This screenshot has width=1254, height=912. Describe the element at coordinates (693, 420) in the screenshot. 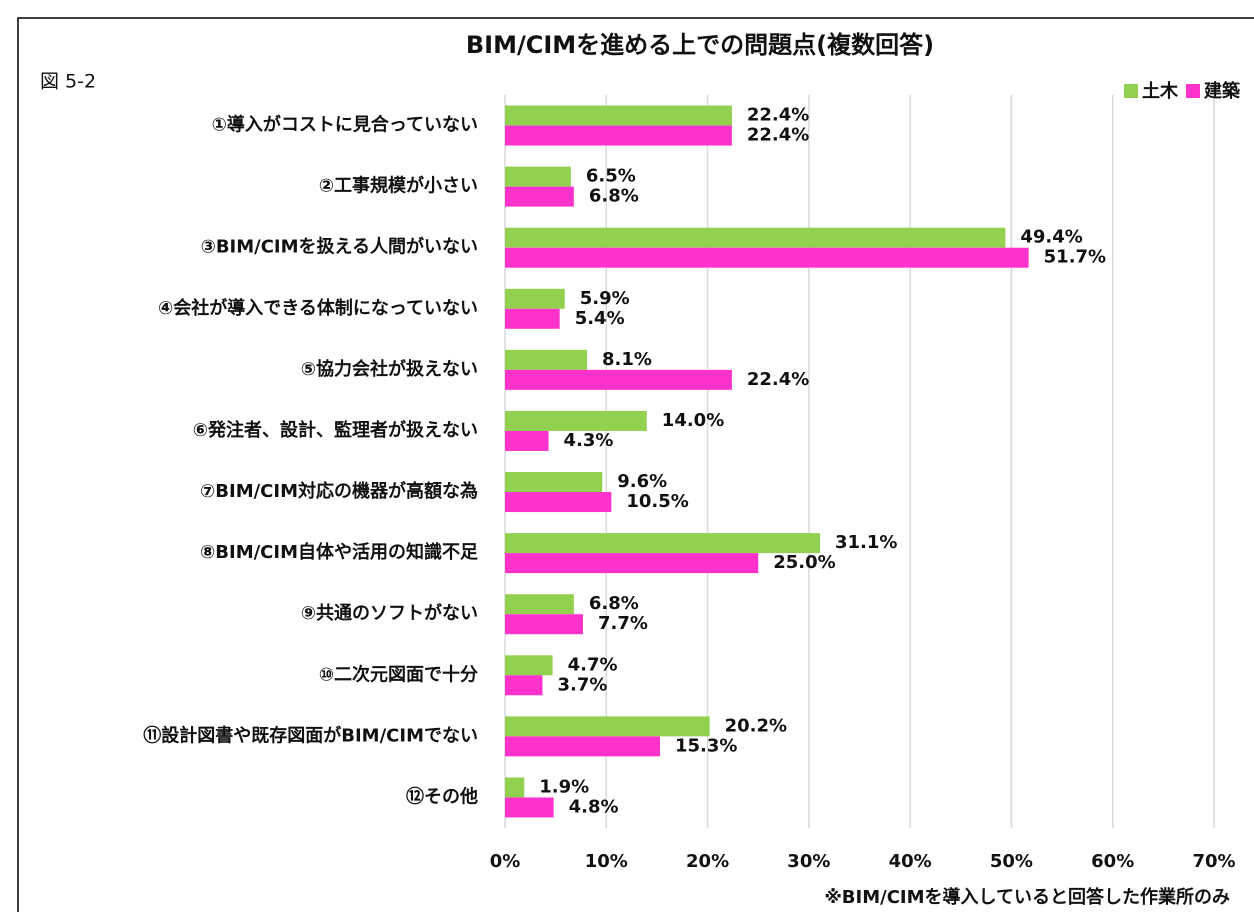

I see `data-label: 14.0%` at that location.